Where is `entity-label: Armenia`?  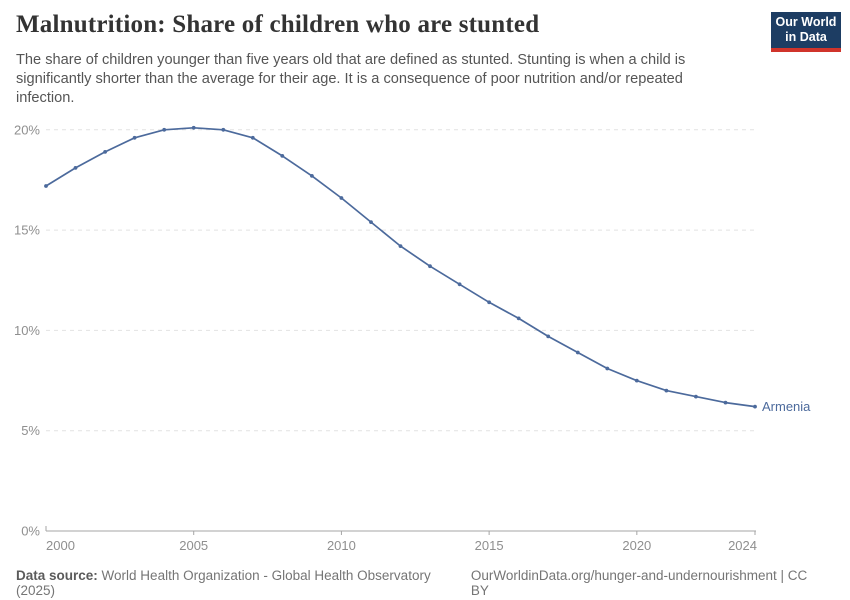 entity-label: Armenia is located at coordinates (786, 406).